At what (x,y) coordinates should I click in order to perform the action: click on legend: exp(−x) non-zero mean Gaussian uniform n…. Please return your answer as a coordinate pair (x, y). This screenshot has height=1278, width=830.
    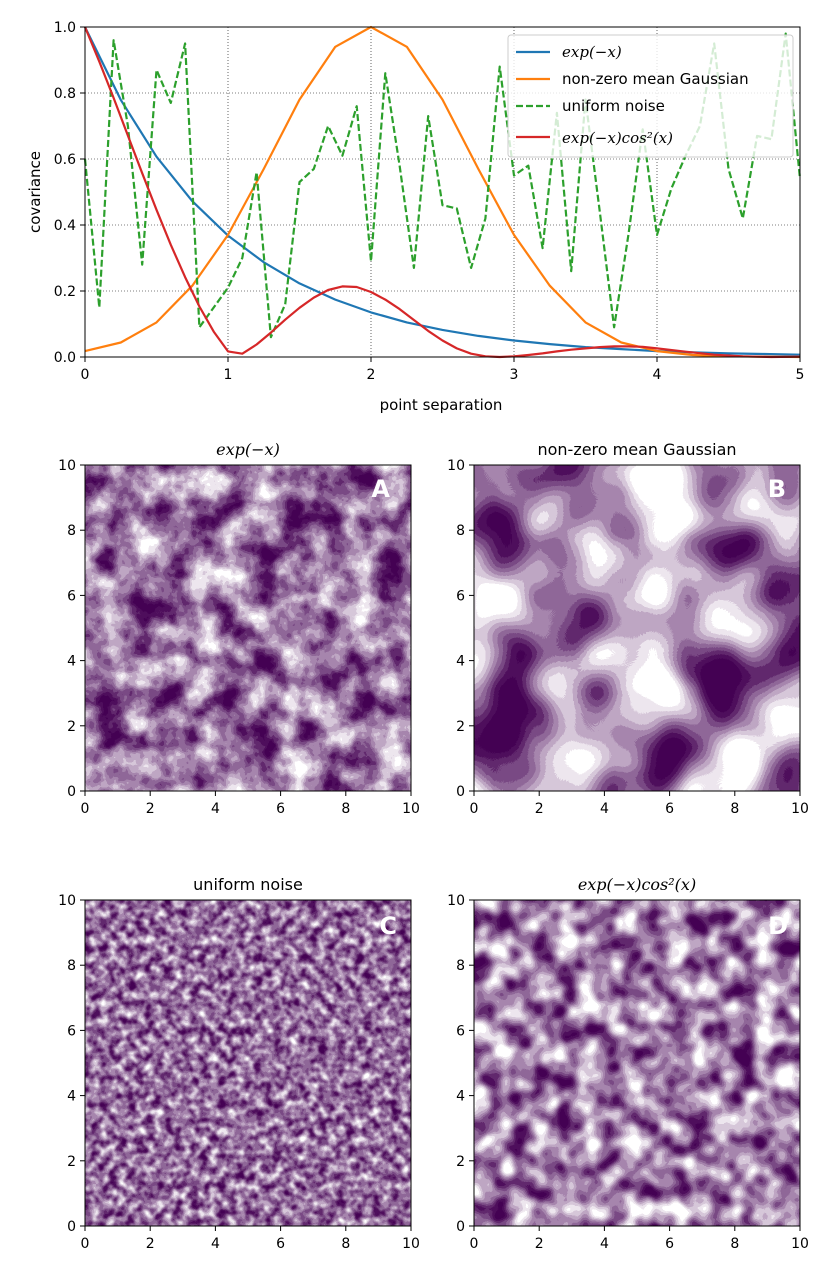
    Looking at the image, I should click on (650, 96).